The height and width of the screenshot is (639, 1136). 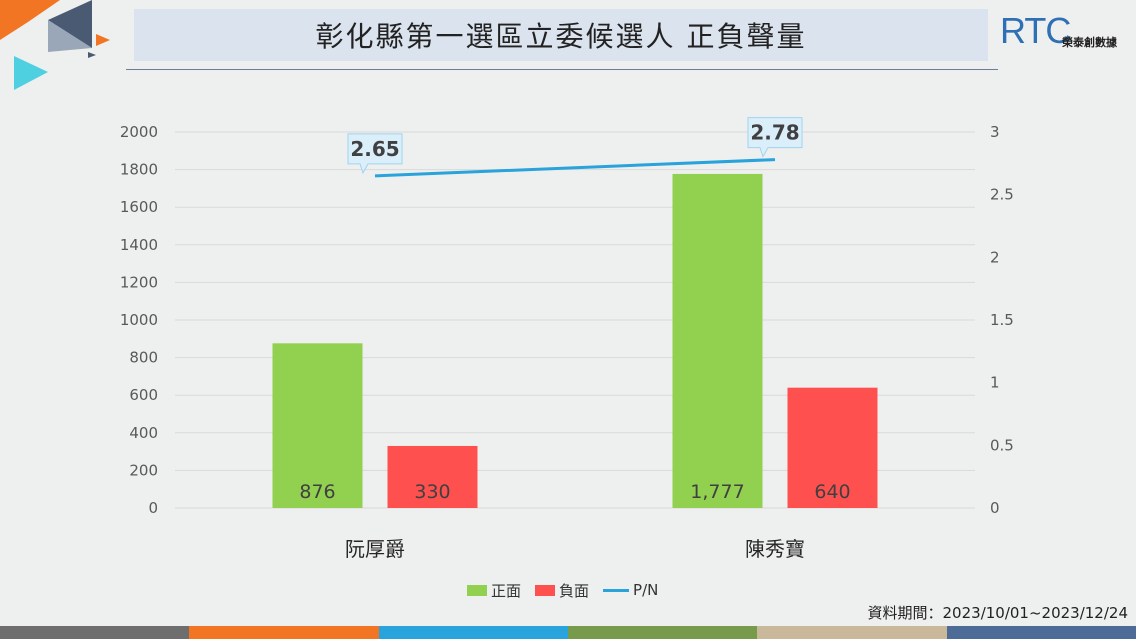 I want to click on y-tick-label: 800, so click(x=143, y=358).